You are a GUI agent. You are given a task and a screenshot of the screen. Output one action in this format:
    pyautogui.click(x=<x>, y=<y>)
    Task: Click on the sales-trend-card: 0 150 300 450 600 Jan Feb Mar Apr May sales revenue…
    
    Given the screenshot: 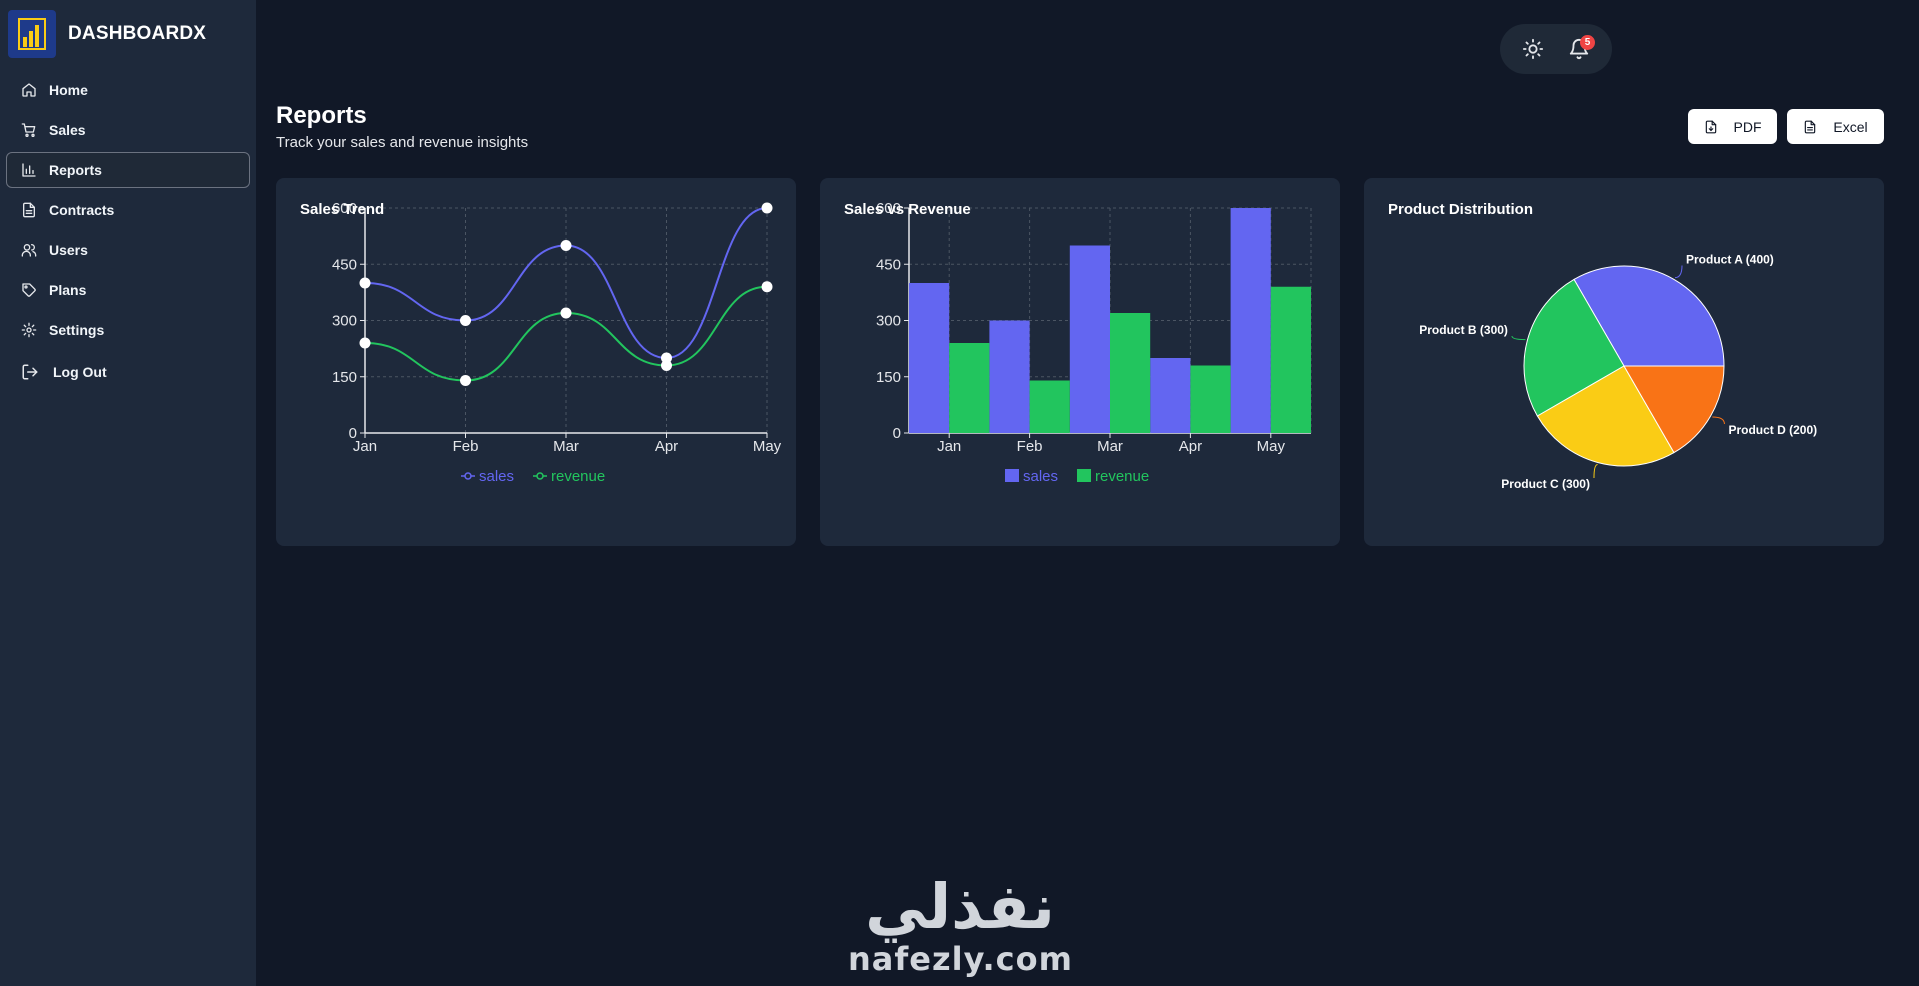 What is the action you would take?
    pyautogui.click(x=536, y=362)
    